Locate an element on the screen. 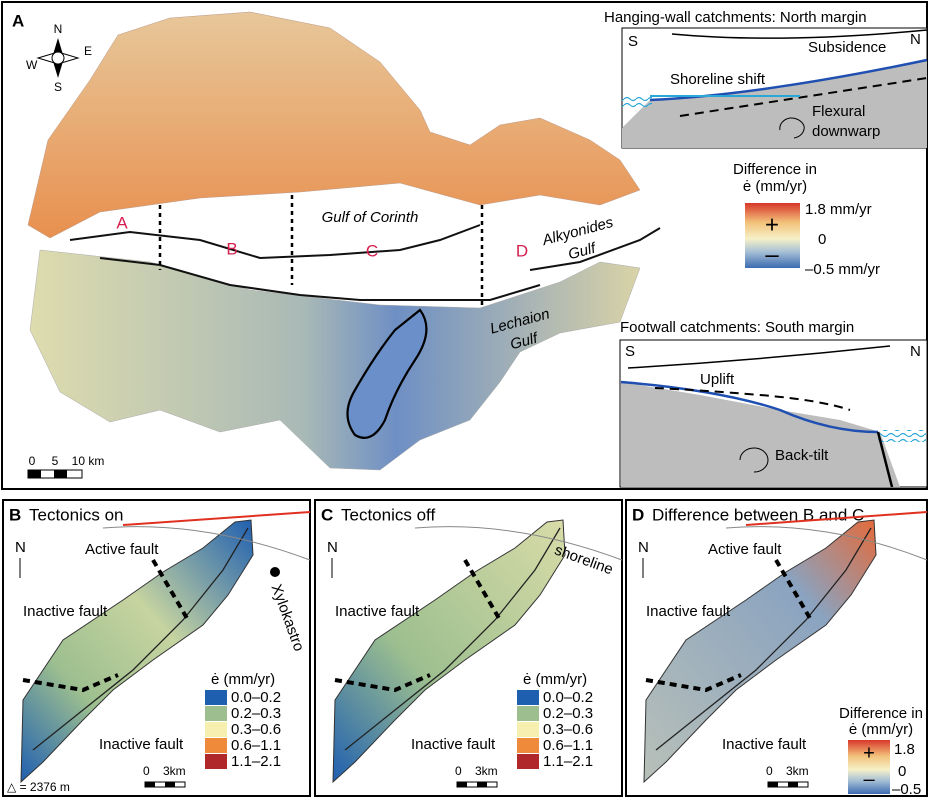 Image resolution: width=929 pixels, height=803 pixels. inset-label: Flexural is located at coordinates (838, 111).